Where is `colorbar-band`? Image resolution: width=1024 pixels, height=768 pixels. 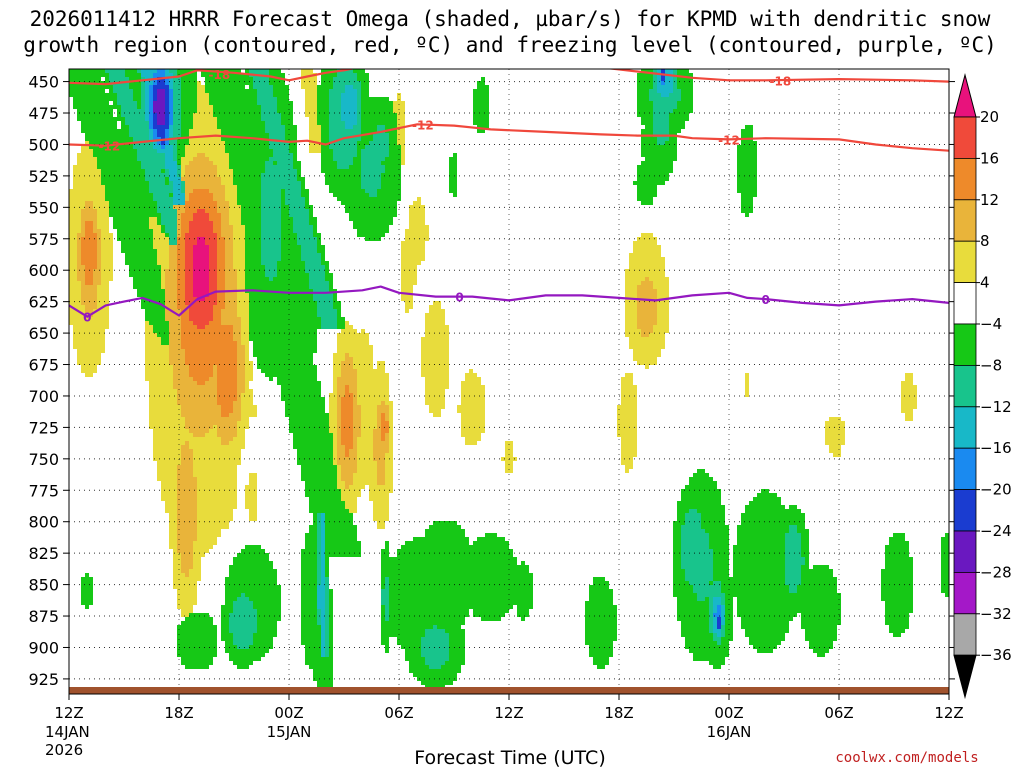
colorbar-band is located at coordinates (965, 469).